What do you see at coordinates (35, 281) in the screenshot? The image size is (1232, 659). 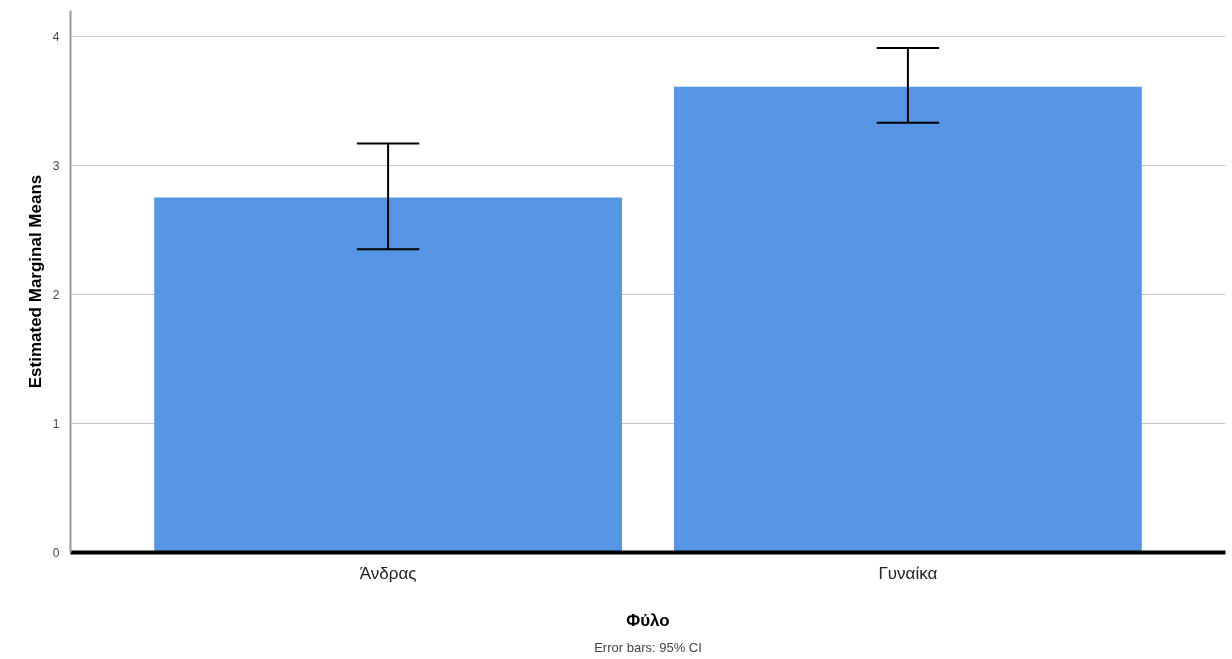 I see `y-axis-title: Estimated Marginal Means` at bounding box center [35, 281].